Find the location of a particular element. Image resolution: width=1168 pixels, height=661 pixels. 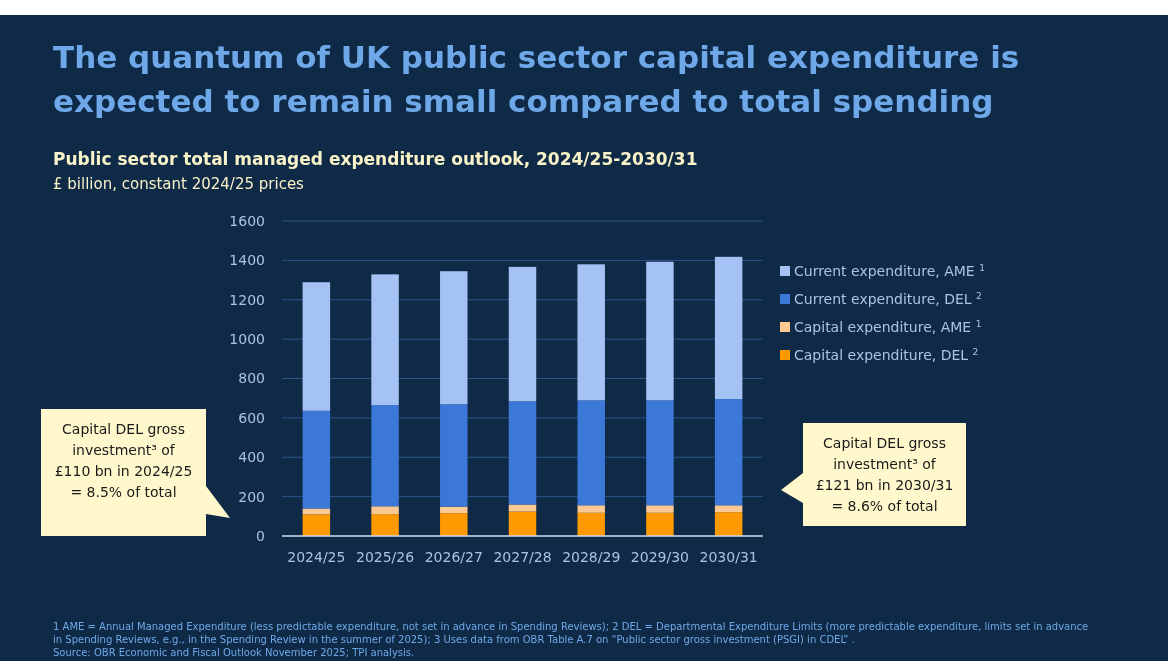

text: Capital DEL gross investment³ of £121 bn in 2030/31 = 8.6% of total is located at coordinates (884, 474).